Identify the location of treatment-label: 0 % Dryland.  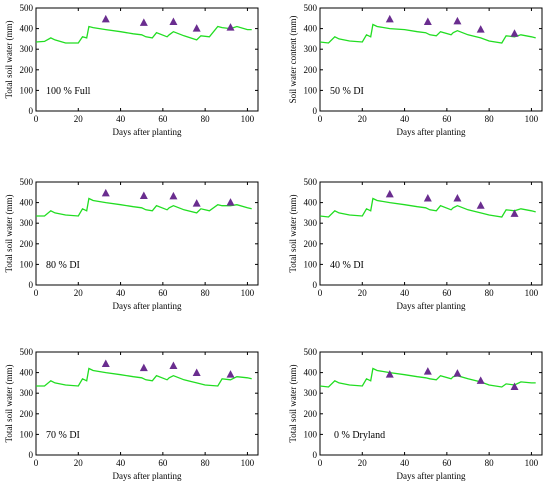
(359, 435).